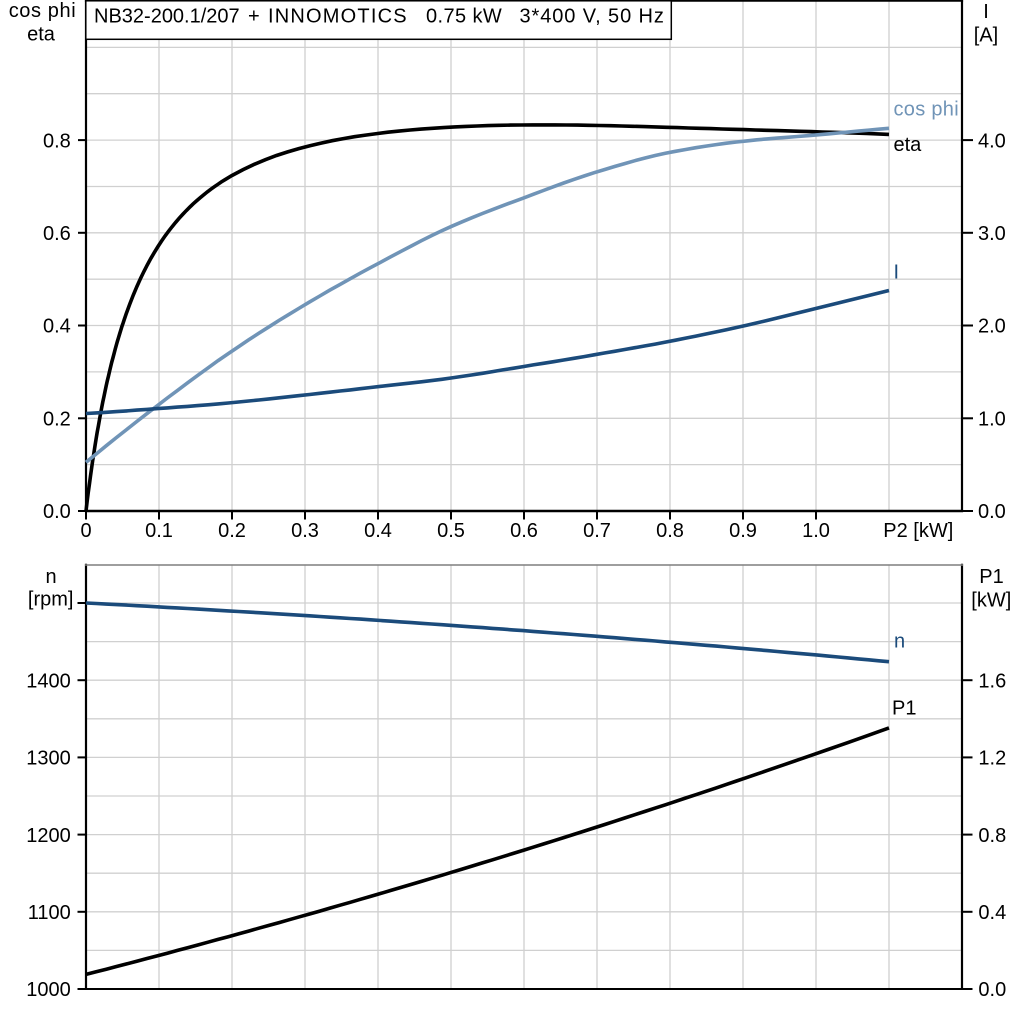 The height and width of the screenshot is (1024, 1024). What do you see at coordinates (51, 600) in the screenshot?
I see `svg-text: [rpm]` at bounding box center [51, 600].